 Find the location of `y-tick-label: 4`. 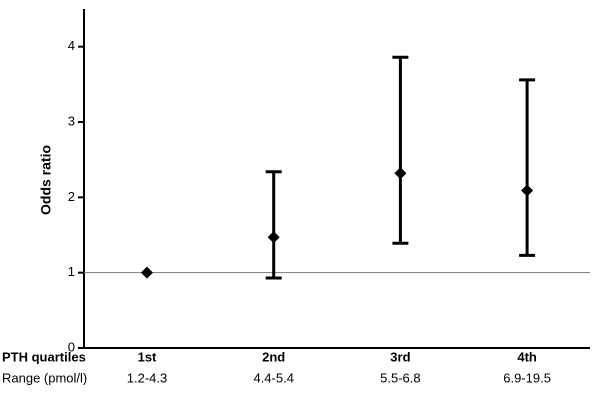

y-tick-label: 4 is located at coordinates (71, 45).